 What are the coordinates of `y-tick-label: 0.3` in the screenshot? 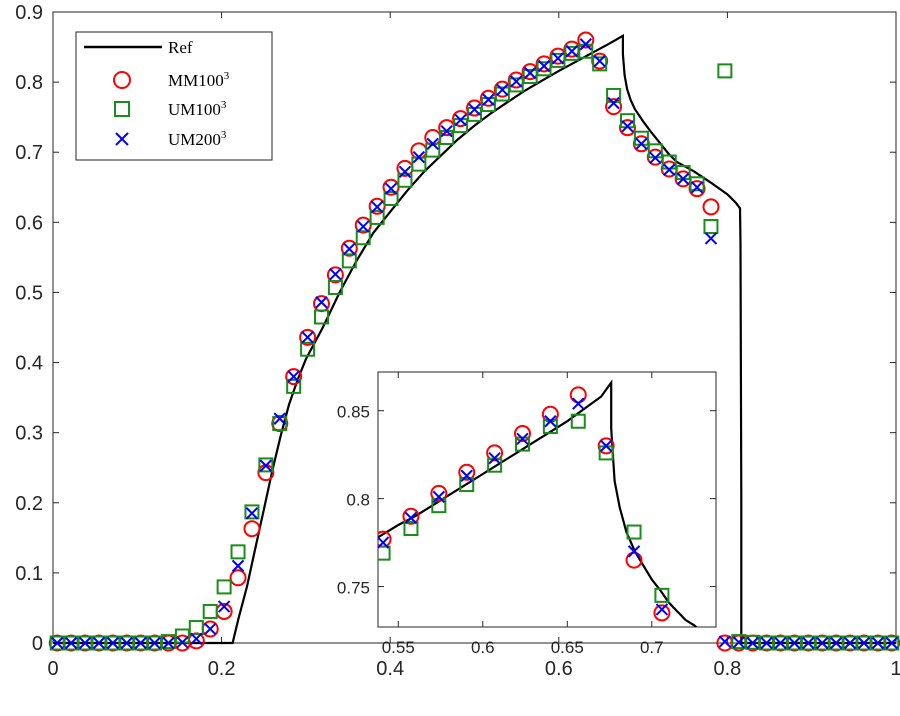 It's located at (29, 434).